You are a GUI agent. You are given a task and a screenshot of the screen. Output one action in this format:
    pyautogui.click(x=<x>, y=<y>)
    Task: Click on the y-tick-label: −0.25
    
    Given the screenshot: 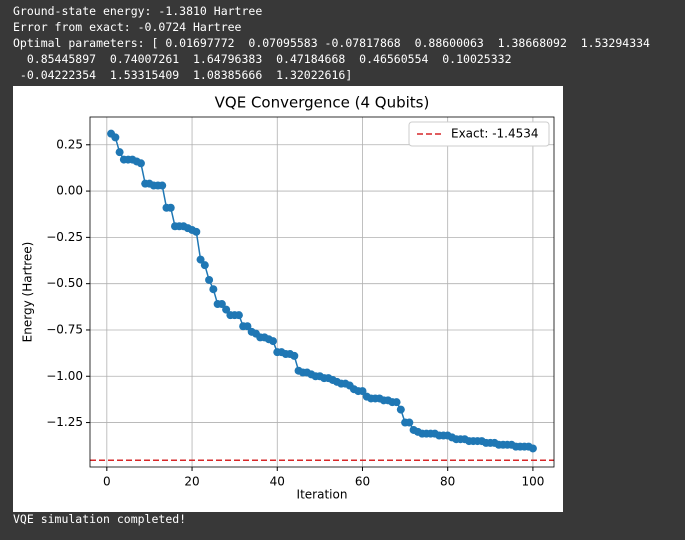 What is the action you would take?
    pyautogui.click(x=64, y=237)
    